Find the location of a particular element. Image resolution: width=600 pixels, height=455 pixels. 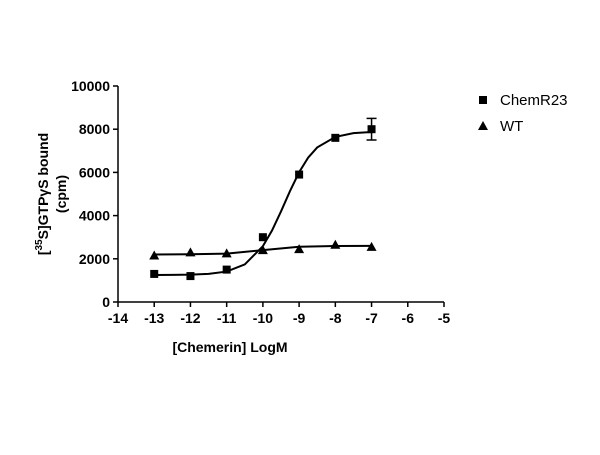

y-axis-label-line2: (cpm) is located at coordinates (61, 194).